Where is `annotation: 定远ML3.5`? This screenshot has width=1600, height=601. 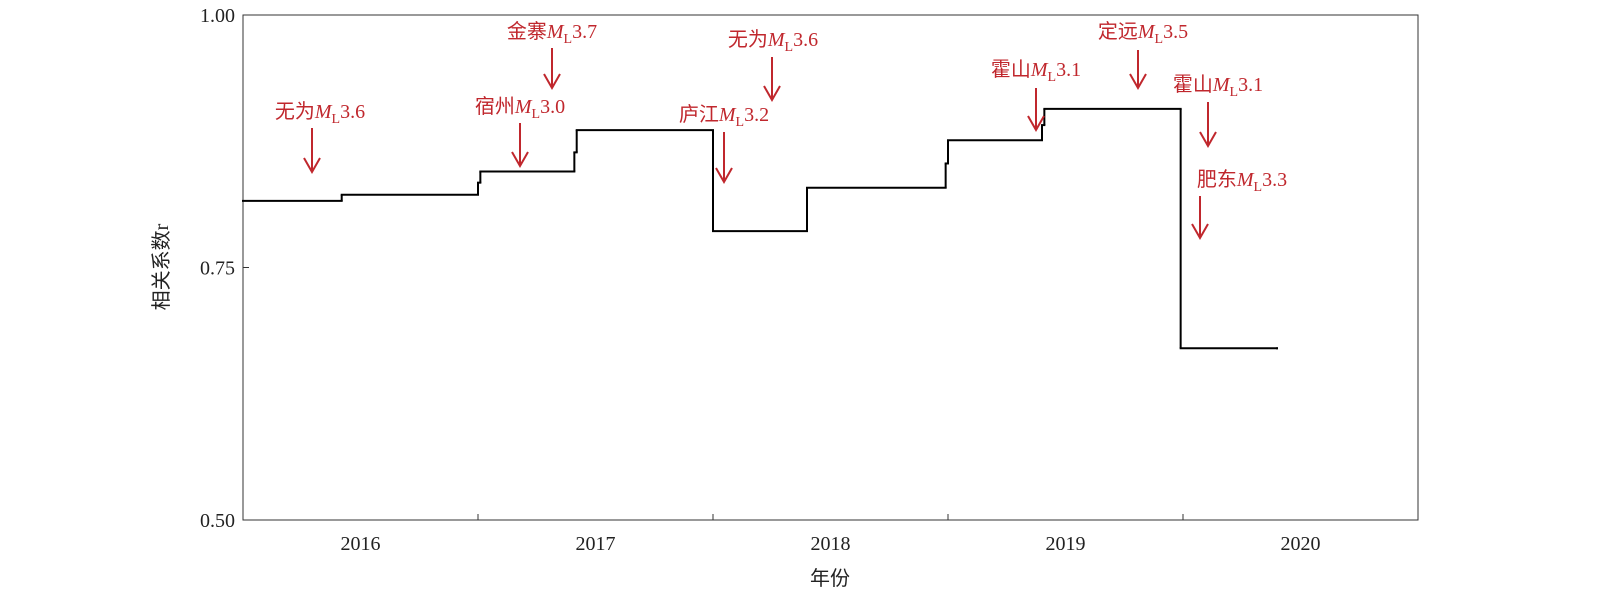 annotation: 定远ML3.5 is located at coordinates (1143, 33).